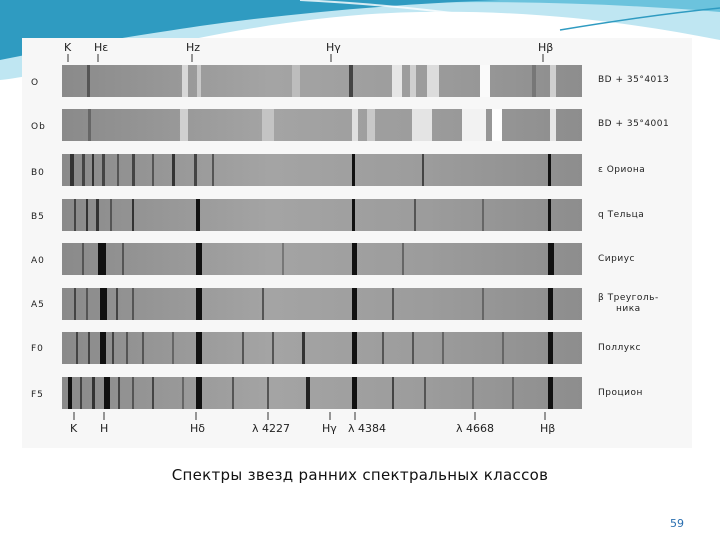  What do you see at coordinates (634, 80) in the screenshot?
I see `star-label-o: BD + 35°4013` at bounding box center [634, 80].